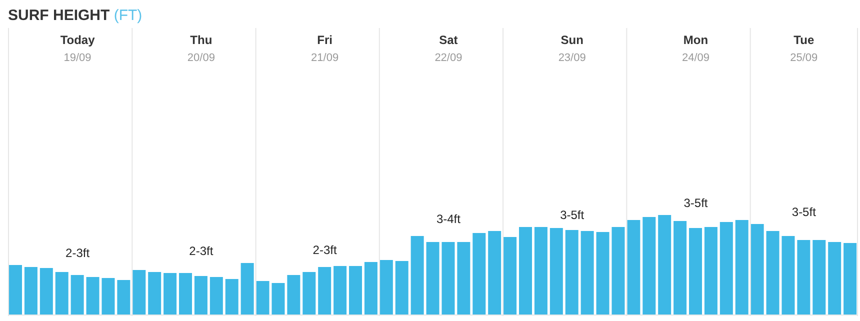  Describe the element at coordinates (78, 48) in the screenshot. I see `x-tick-label: Today 19/09` at that location.